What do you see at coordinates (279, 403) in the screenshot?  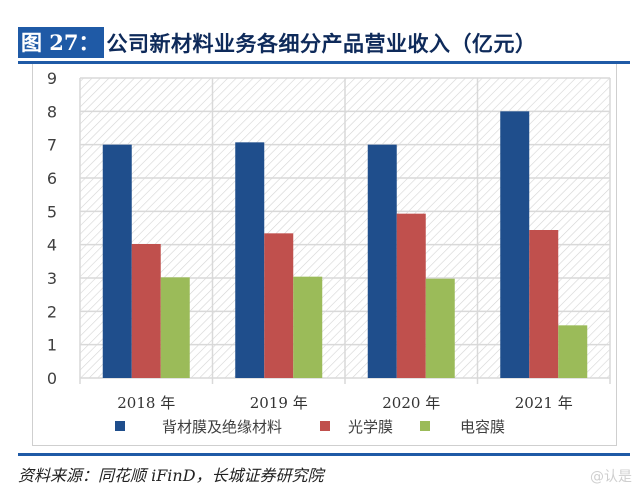 I see `x-tick-label: 2019 年` at bounding box center [279, 403].